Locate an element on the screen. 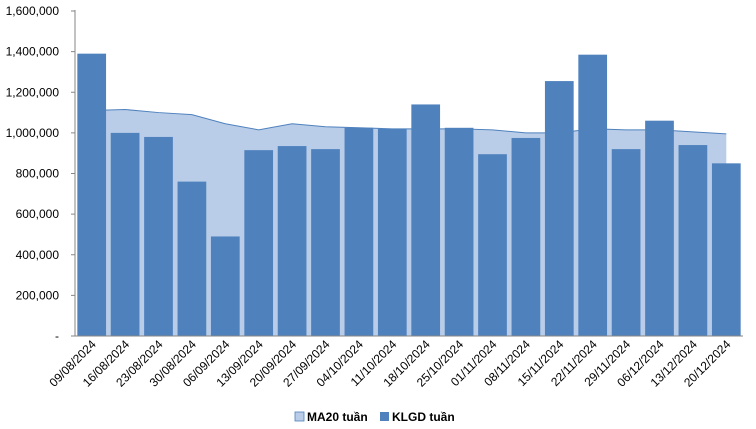 This screenshot has height=429, width=756. y-tick-label: 1,400,000 is located at coordinates (33, 52).